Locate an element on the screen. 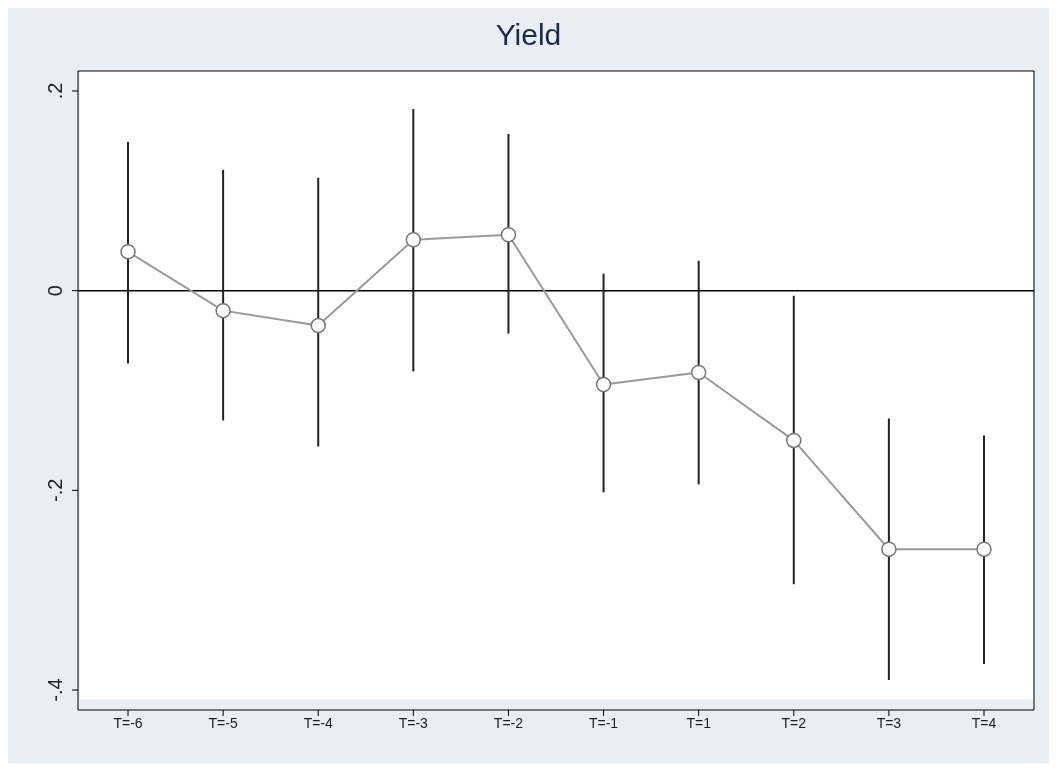 The width and height of the screenshot is (1057, 771). y-tick-label: -.2 is located at coordinates (55, 490).